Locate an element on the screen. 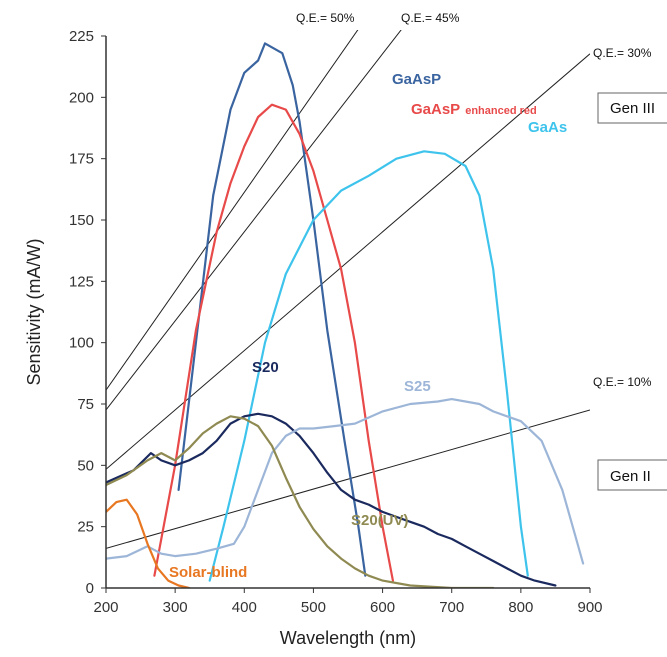 This screenshot has height=657, width=667. qe-50-label: Q.E.= 50% is located at coordinates (325, 18).